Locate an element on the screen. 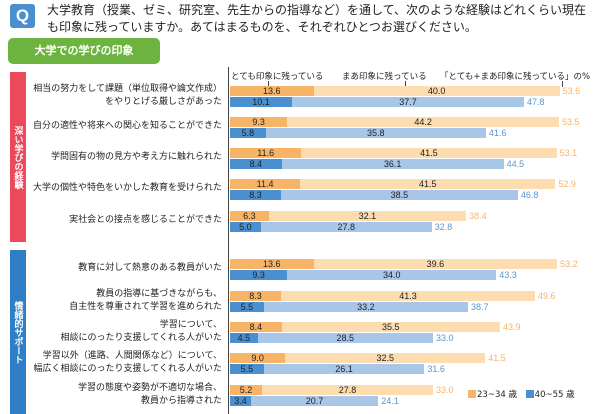 This screenshot has height=414, width=600. item-label-line: 大学の個性や特色をいかした教育を受けられた is located at coordinates (127, 188).